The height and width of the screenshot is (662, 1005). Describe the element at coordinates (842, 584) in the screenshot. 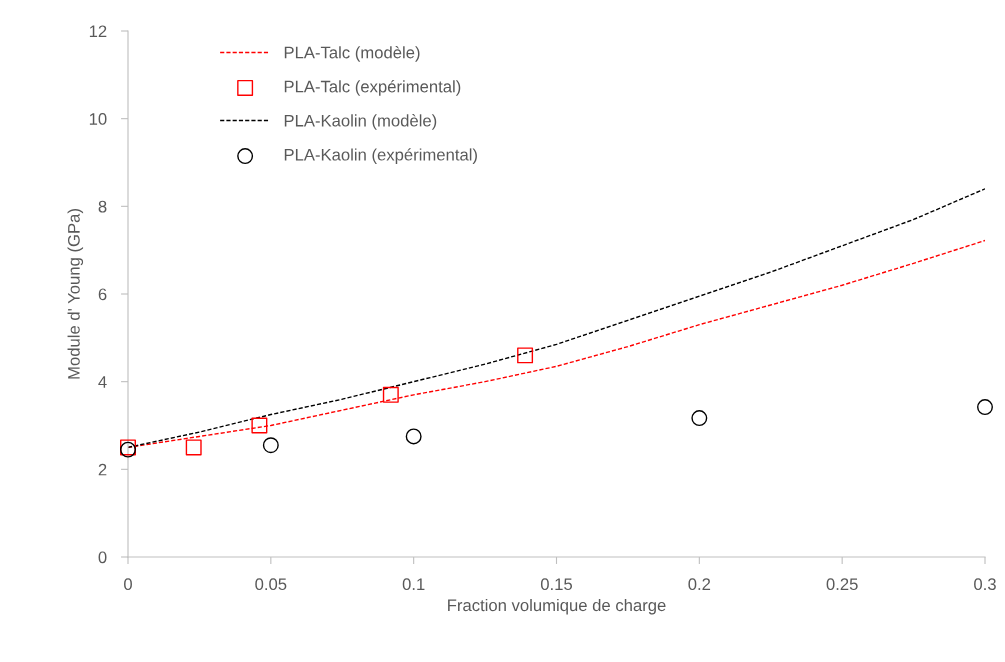

I see `x-tick-label: 0.25` at that location.